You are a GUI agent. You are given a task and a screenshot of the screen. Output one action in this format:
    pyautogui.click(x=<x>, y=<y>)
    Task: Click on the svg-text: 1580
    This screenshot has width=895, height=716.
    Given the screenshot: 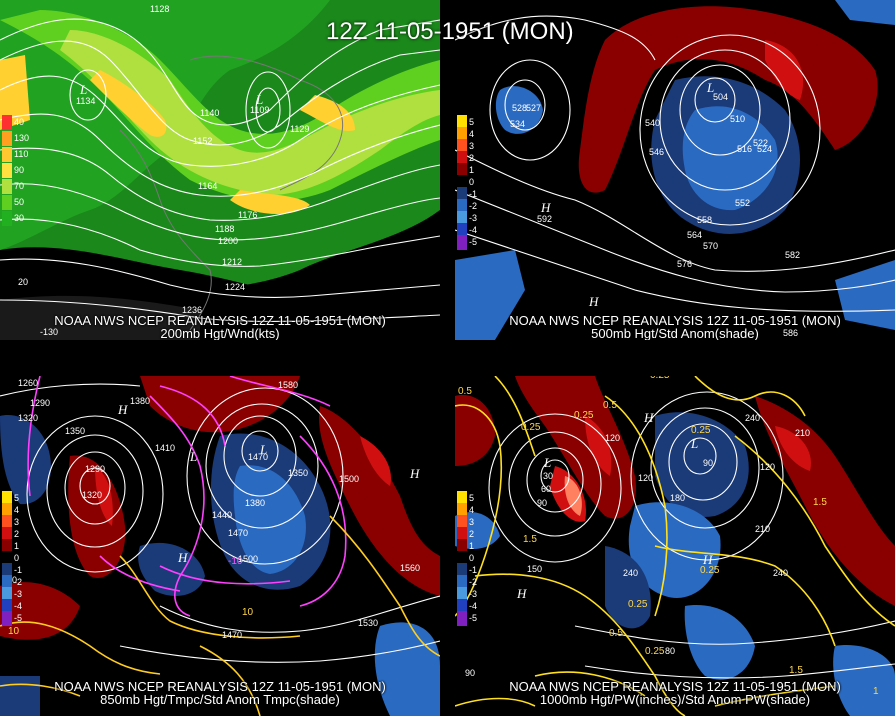 What is the action you would take?
    pyautogui.click(x=288, y=385)
    